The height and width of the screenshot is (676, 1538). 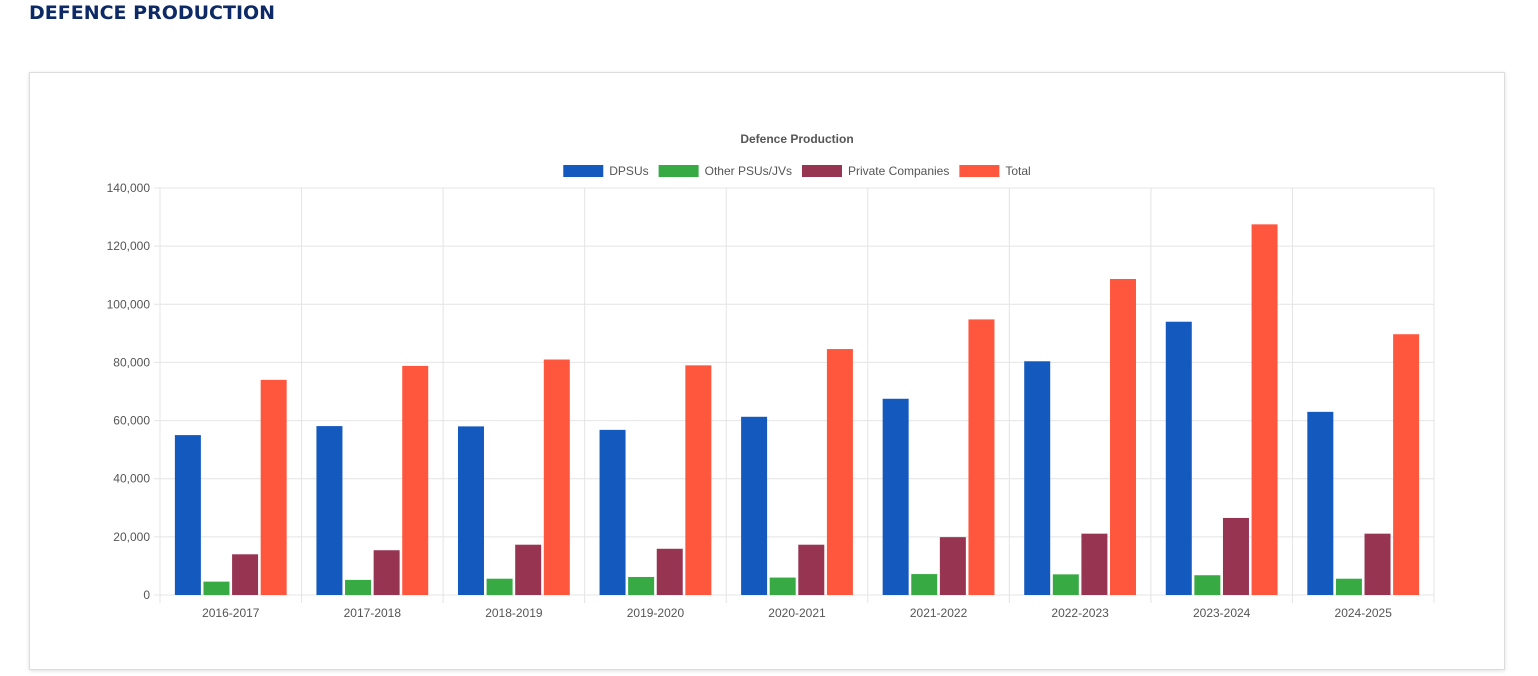 I want to click on legend-item: Other PSUs/JVs, so click(x=725, y=171).